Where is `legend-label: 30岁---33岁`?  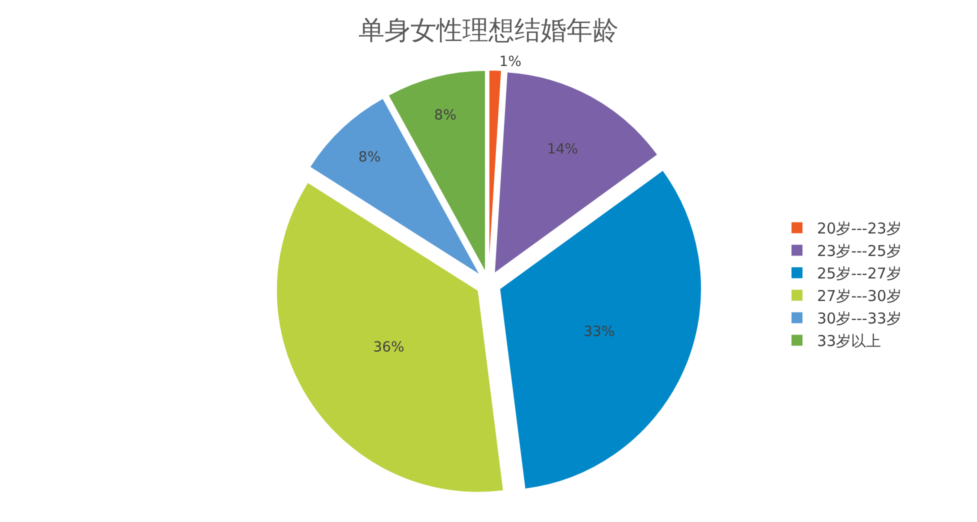 legend-label: 30岁---33岁 is located at coordinates (859, 319).